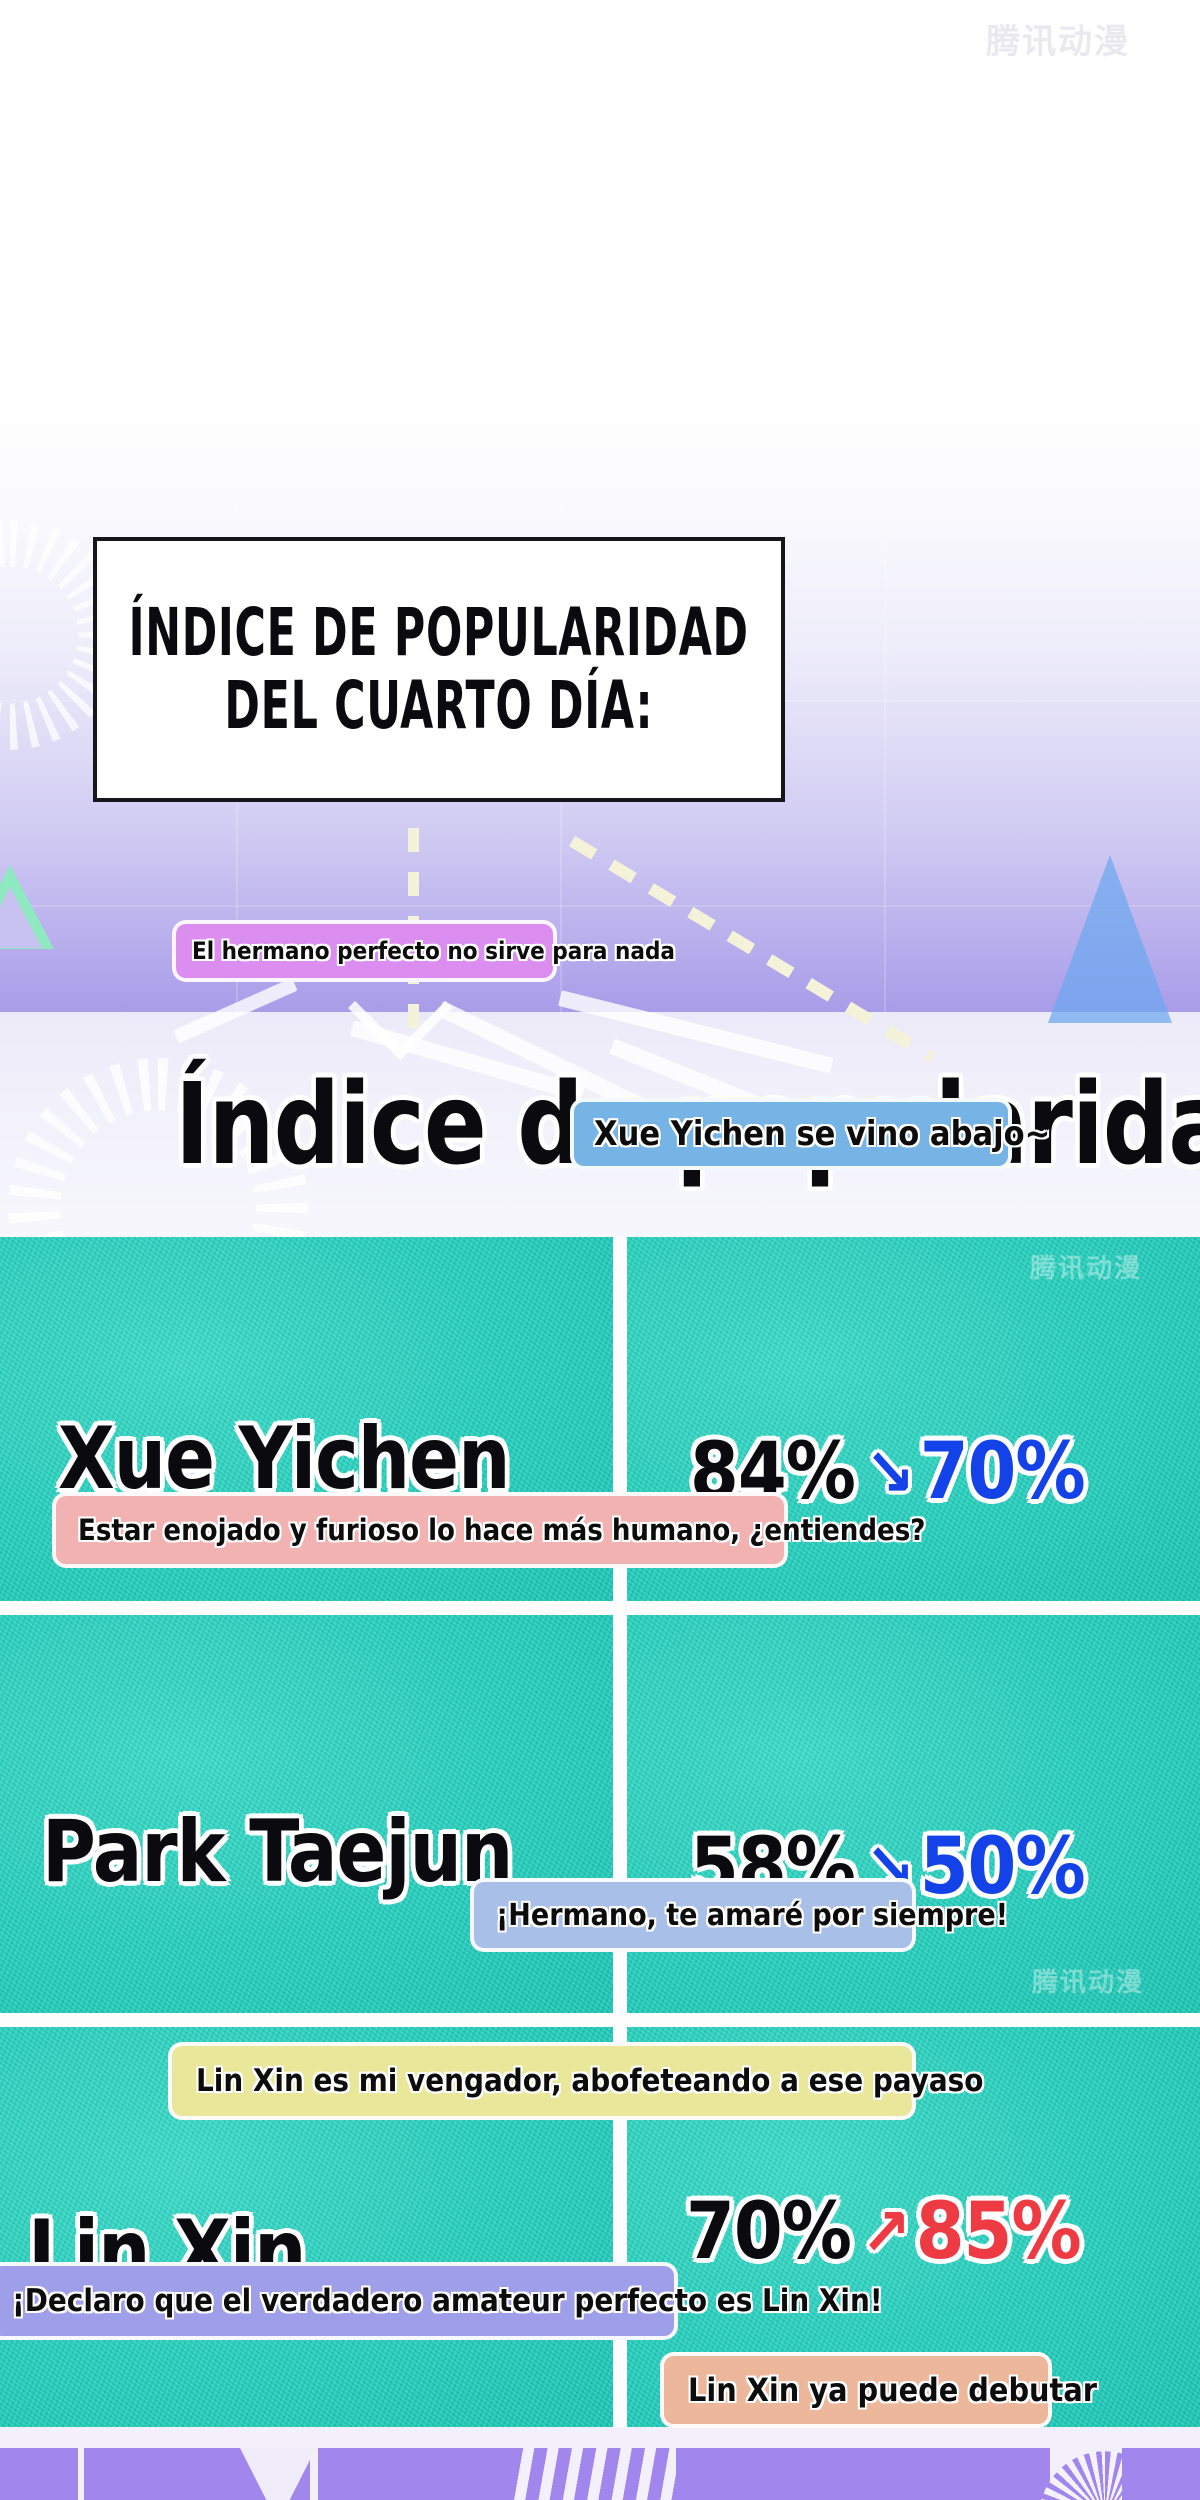  I want to click on table-row-stat: 70% ↗ 85%, so click(884, 2232).